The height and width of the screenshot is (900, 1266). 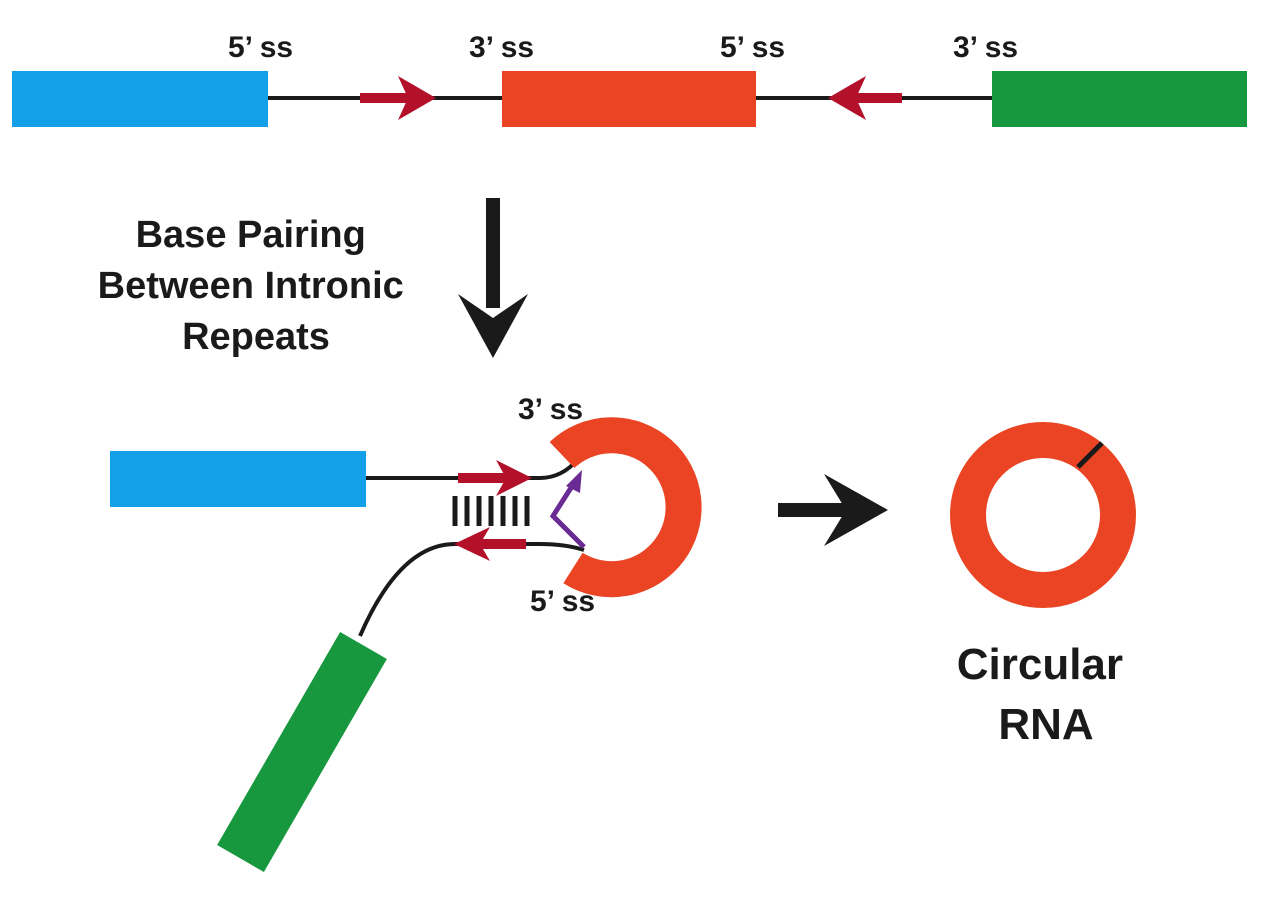 What do you see at coordinates (491, 511) in the screenshot?
I see `base-pairing-ticks` at bounding box center [491, 511].